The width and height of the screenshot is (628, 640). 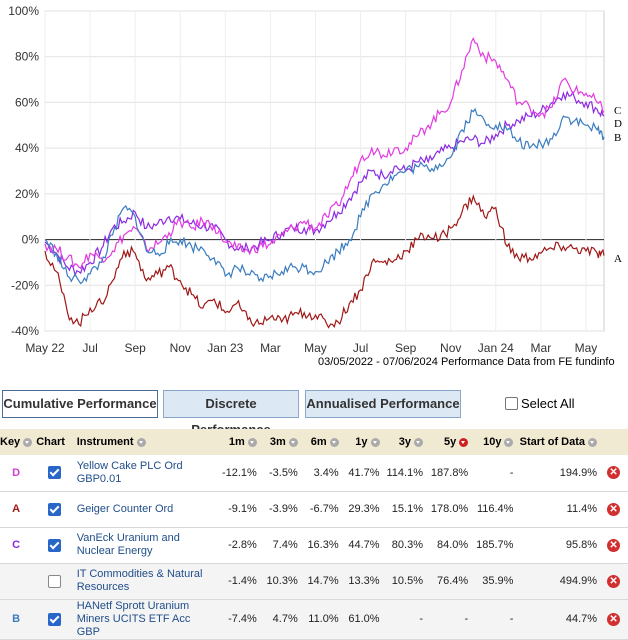 I want to click on row-instrument-link: IT Commodities & Natural Resources, so click(x=139, y=580).